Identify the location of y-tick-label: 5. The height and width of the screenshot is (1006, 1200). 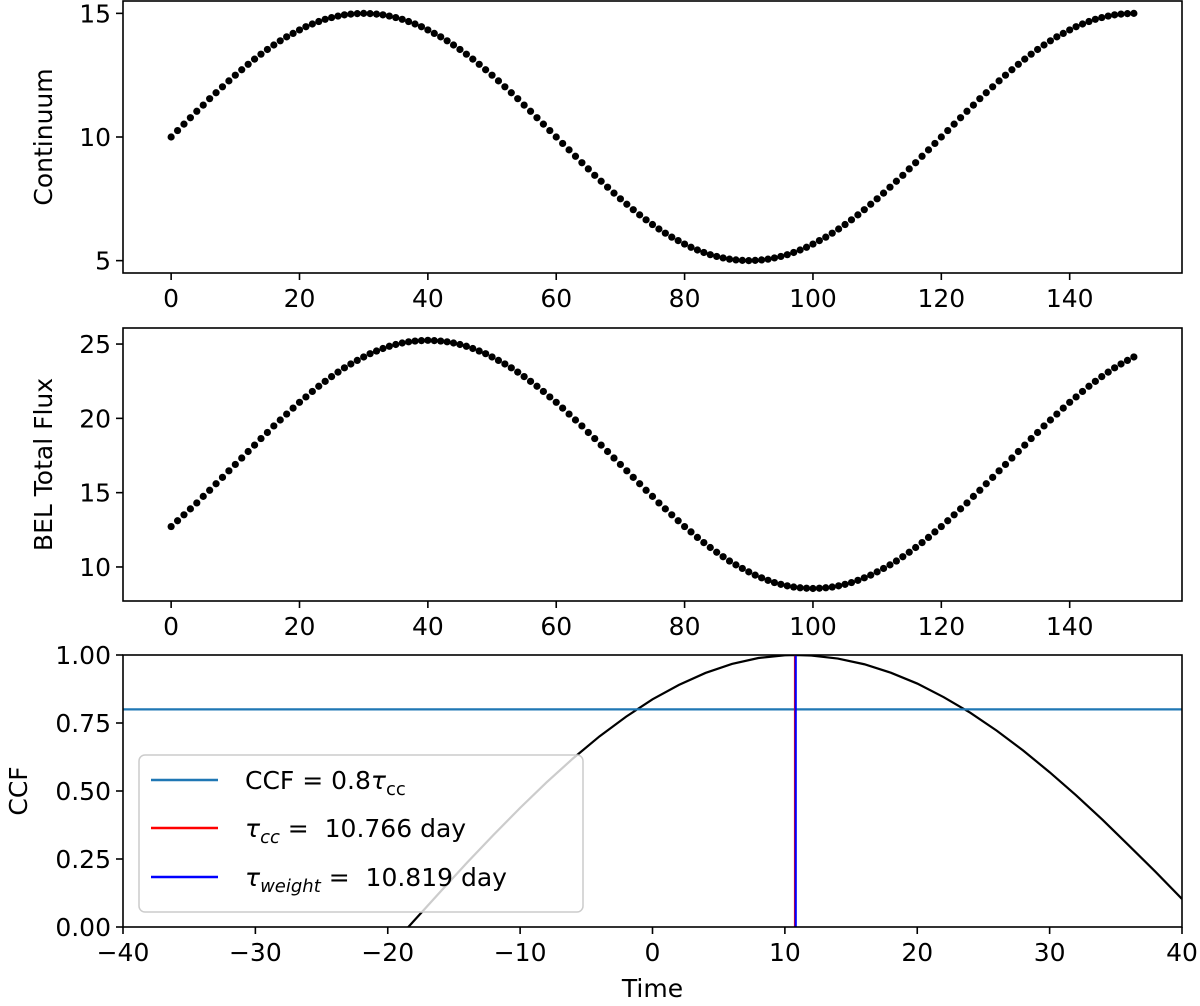
(103, 261).